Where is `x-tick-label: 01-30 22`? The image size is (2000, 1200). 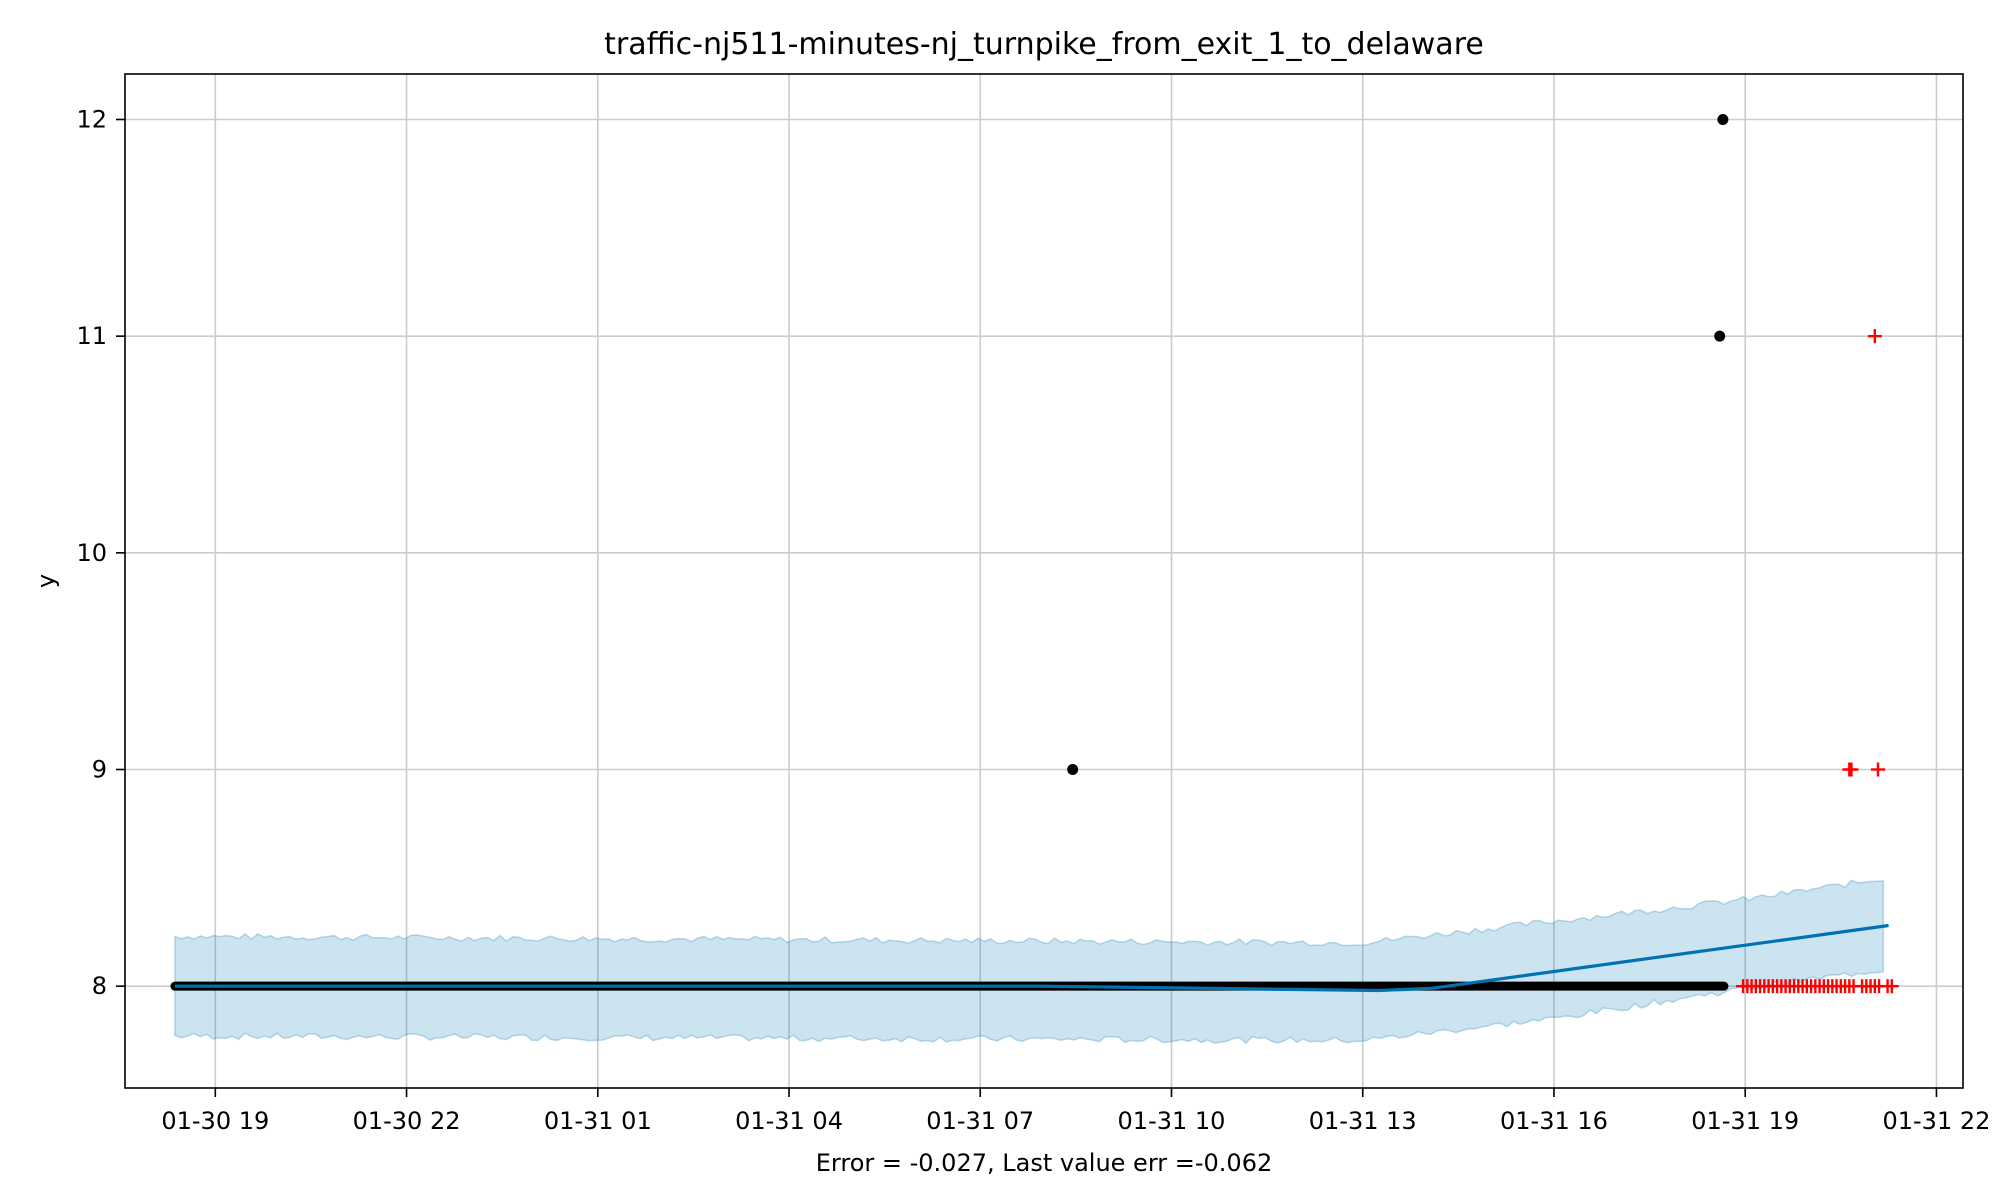 x-tick-label: 01-30 22 is located at coordinates (407, 1121).